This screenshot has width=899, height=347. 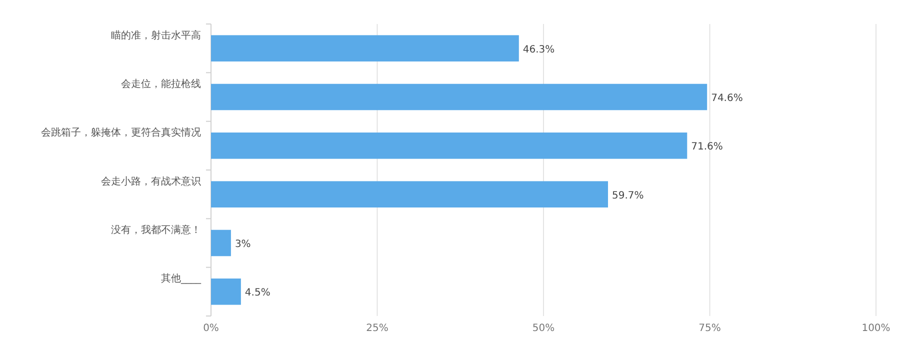 What do you see at coordinates (707, 147) in the screenshot?
I see `data-label: 71.6%` at bounding box center [707, 147].